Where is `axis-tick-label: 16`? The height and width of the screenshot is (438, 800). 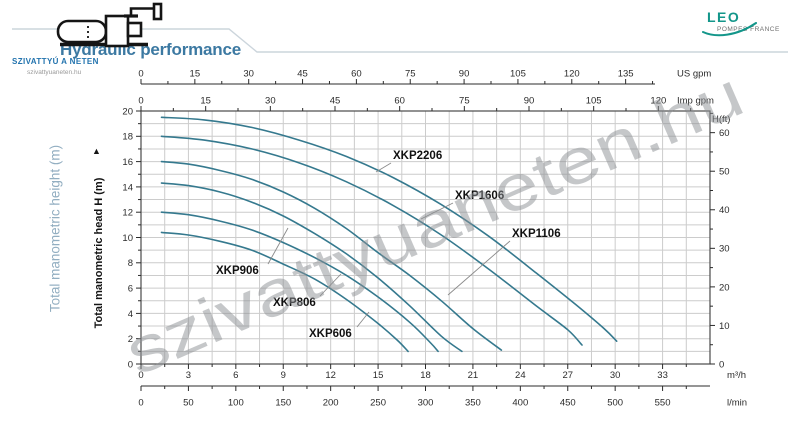 axis-tick-label: 16 is located at coordinates (127, 162).